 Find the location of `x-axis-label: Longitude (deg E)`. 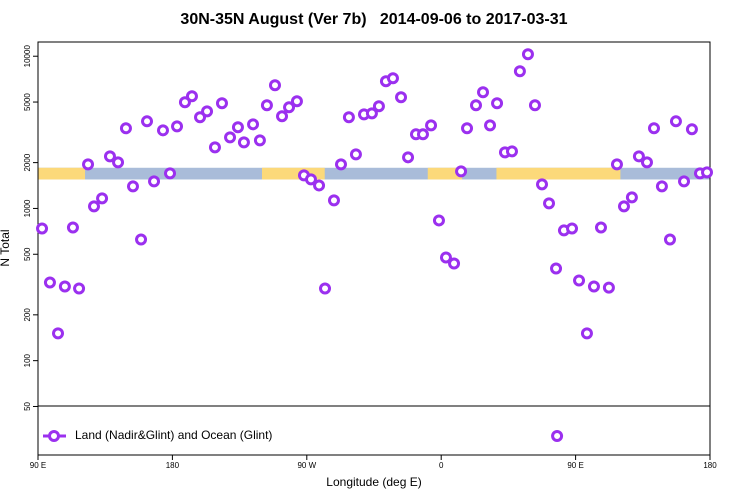

x-axis-label: Longitude (deg E) is located at coordinates (373, 482).